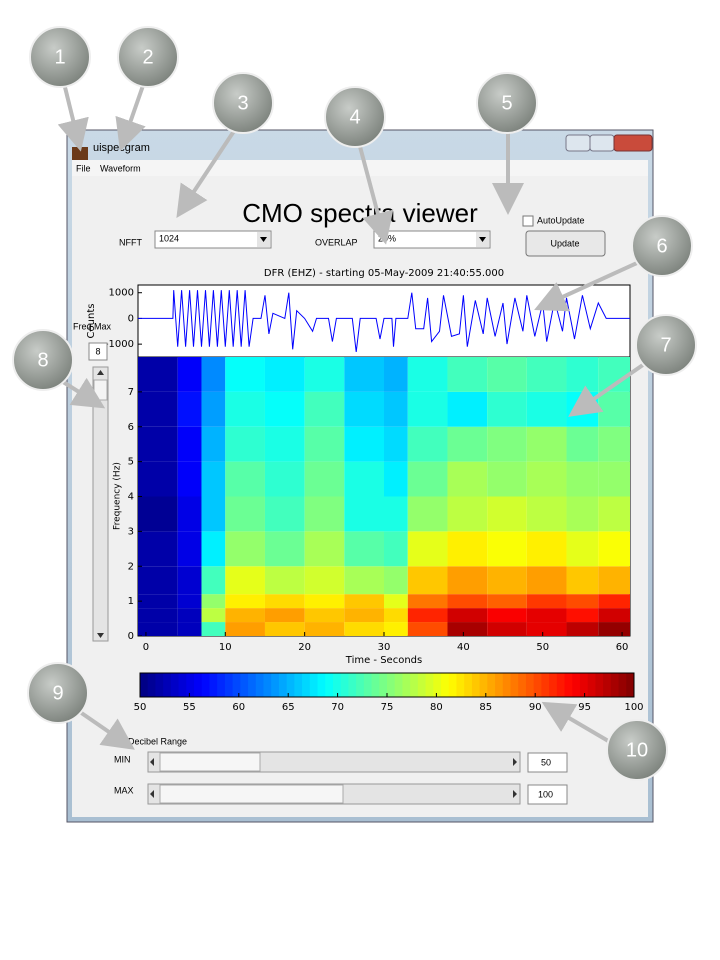 The width and height of the screenshot is (720, 960). I want to click on x-tick-label: 40, so click(463, 647).